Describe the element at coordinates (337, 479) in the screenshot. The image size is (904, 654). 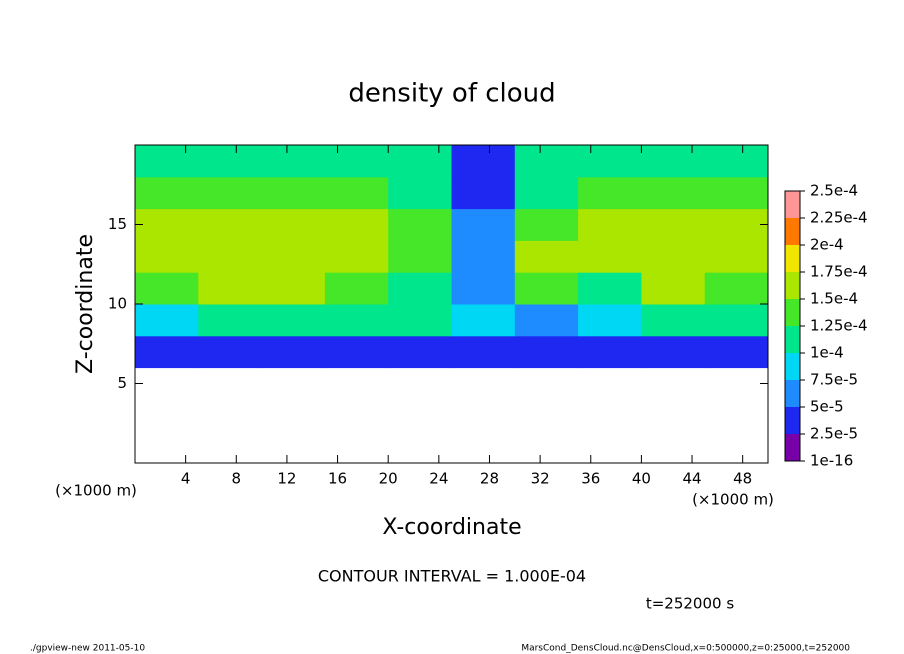
I see `x-tick-label: 16` at that location.